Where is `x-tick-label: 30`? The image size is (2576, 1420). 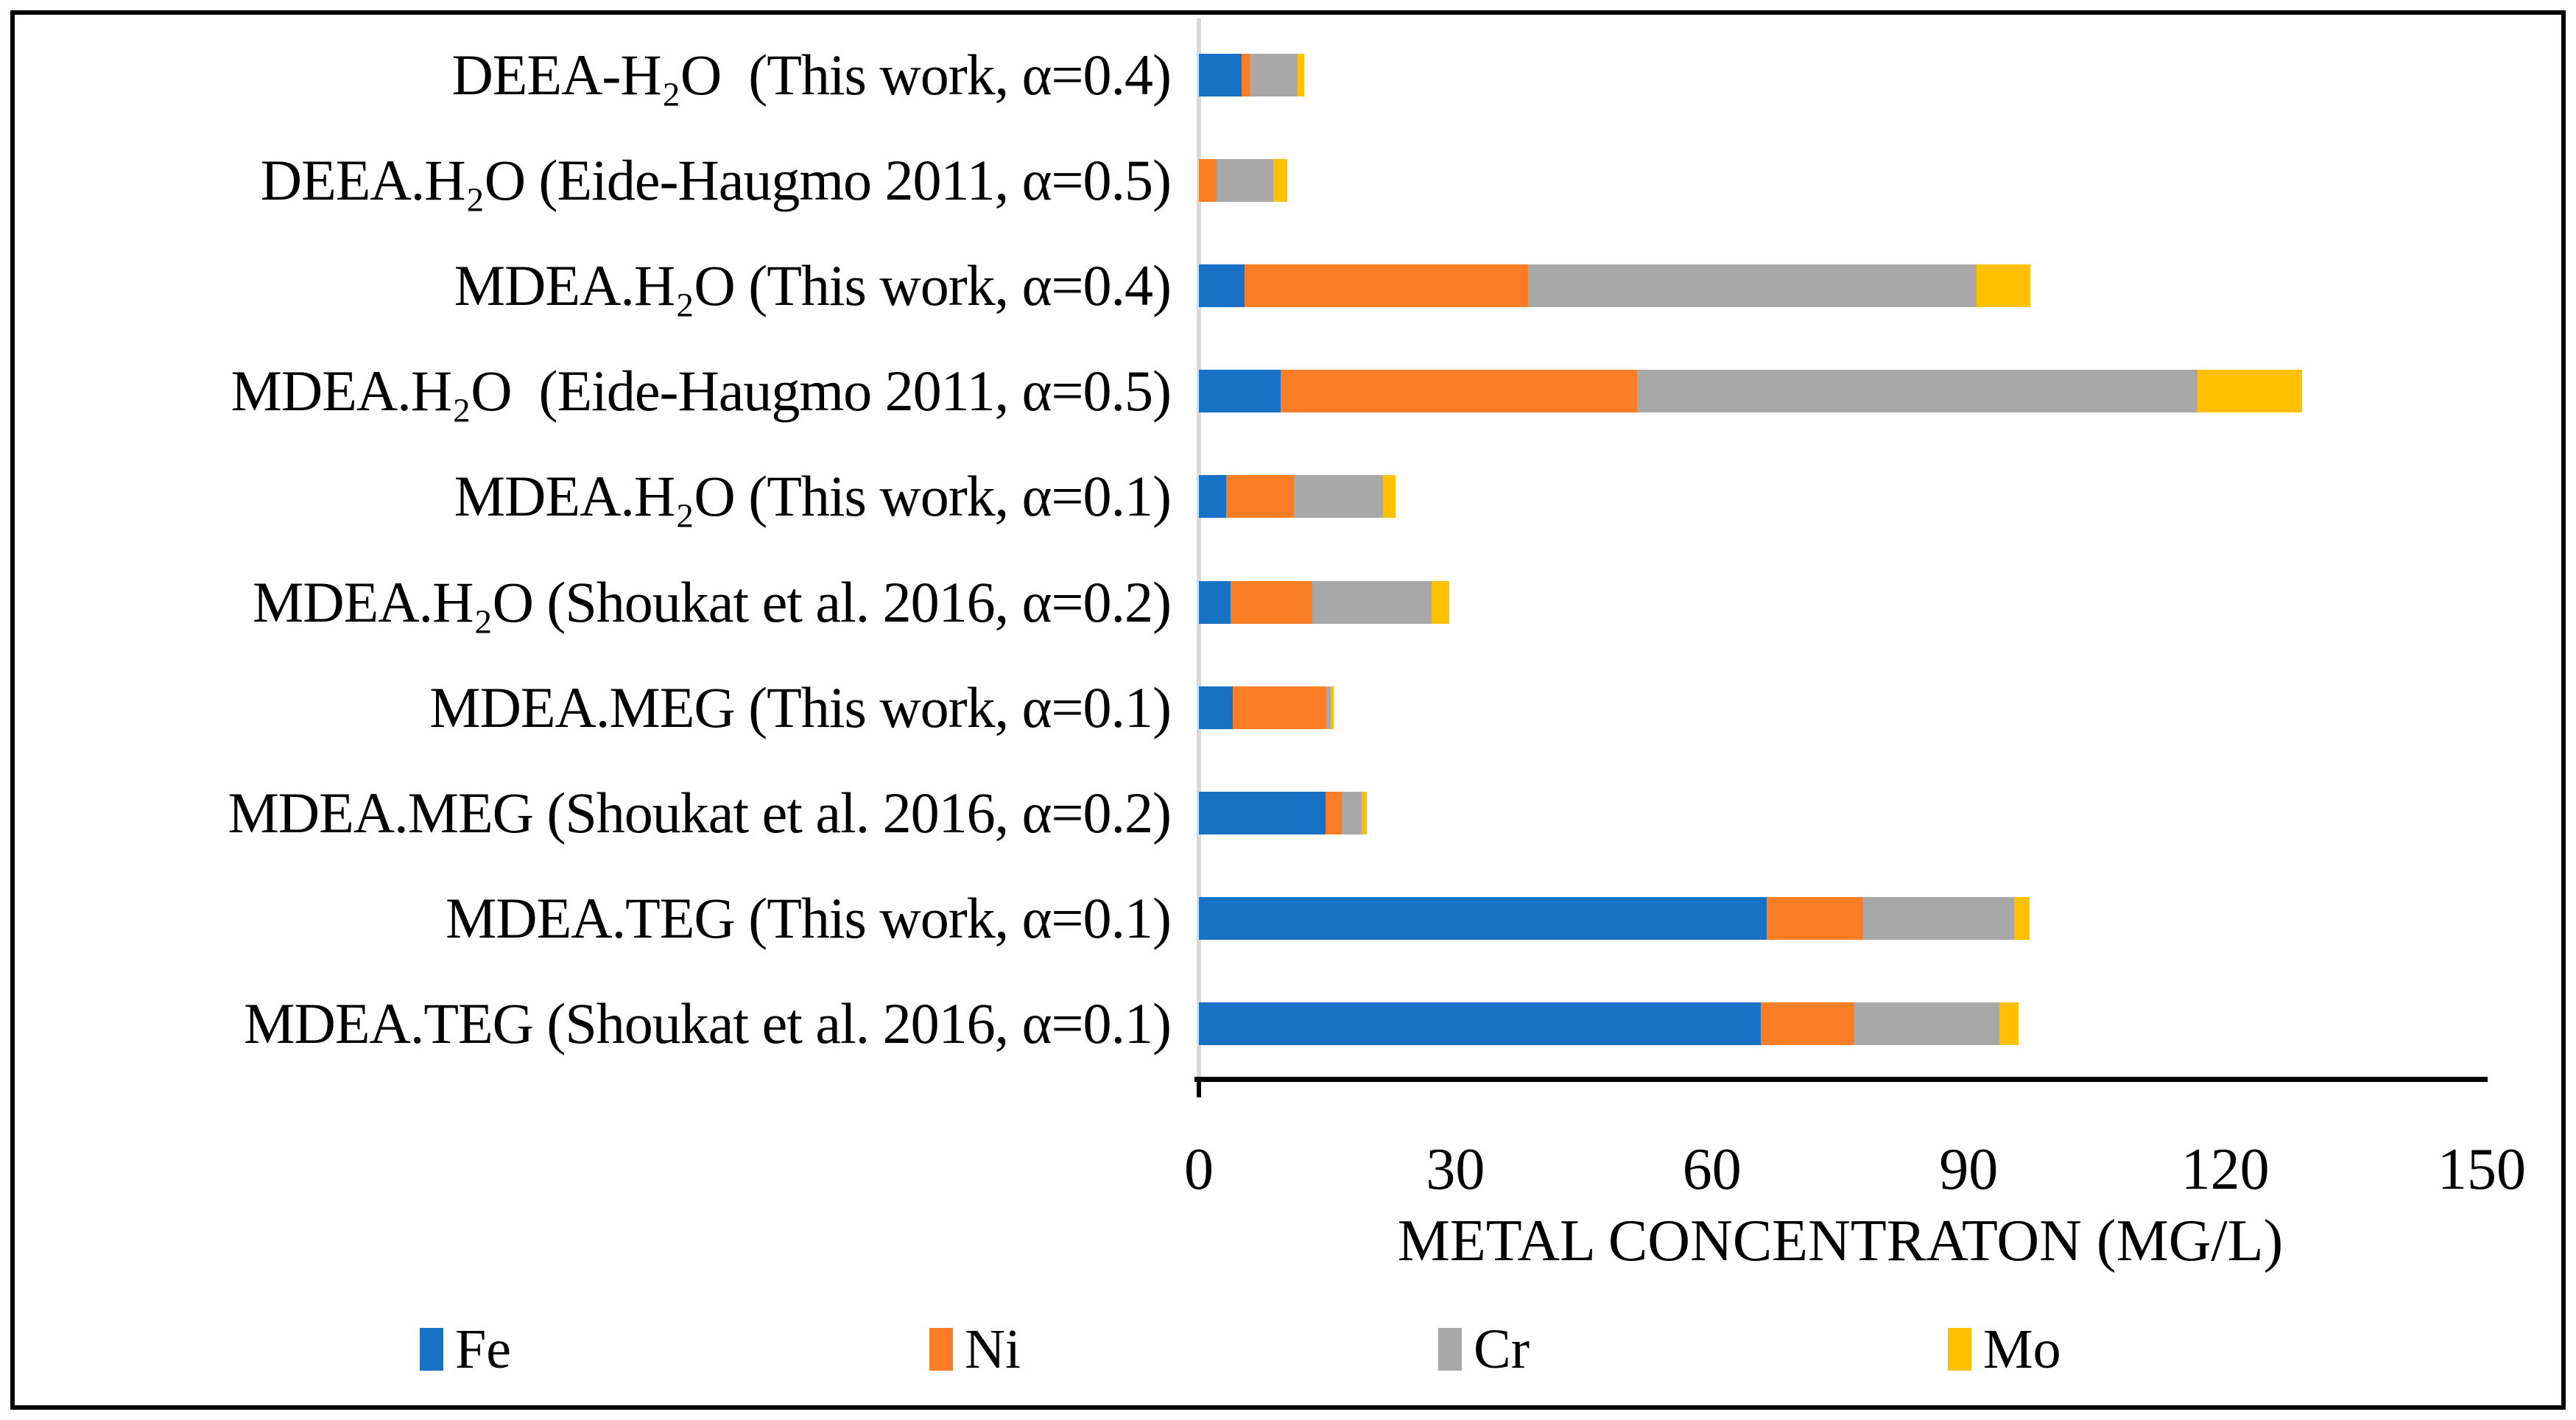
x-tick-label: 30 is located at coordinates (1455, 1169).